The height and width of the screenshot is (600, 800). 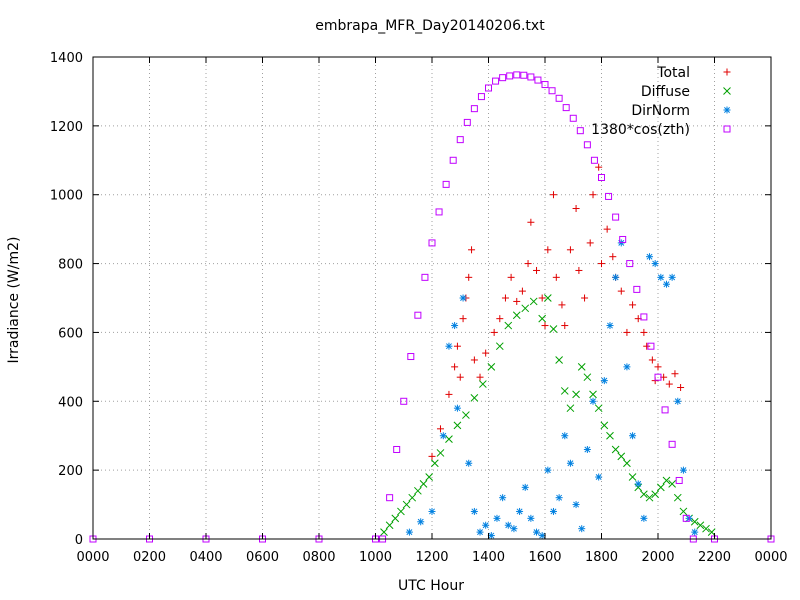 I want to click on legend-marker, so click(x=727, y=72).